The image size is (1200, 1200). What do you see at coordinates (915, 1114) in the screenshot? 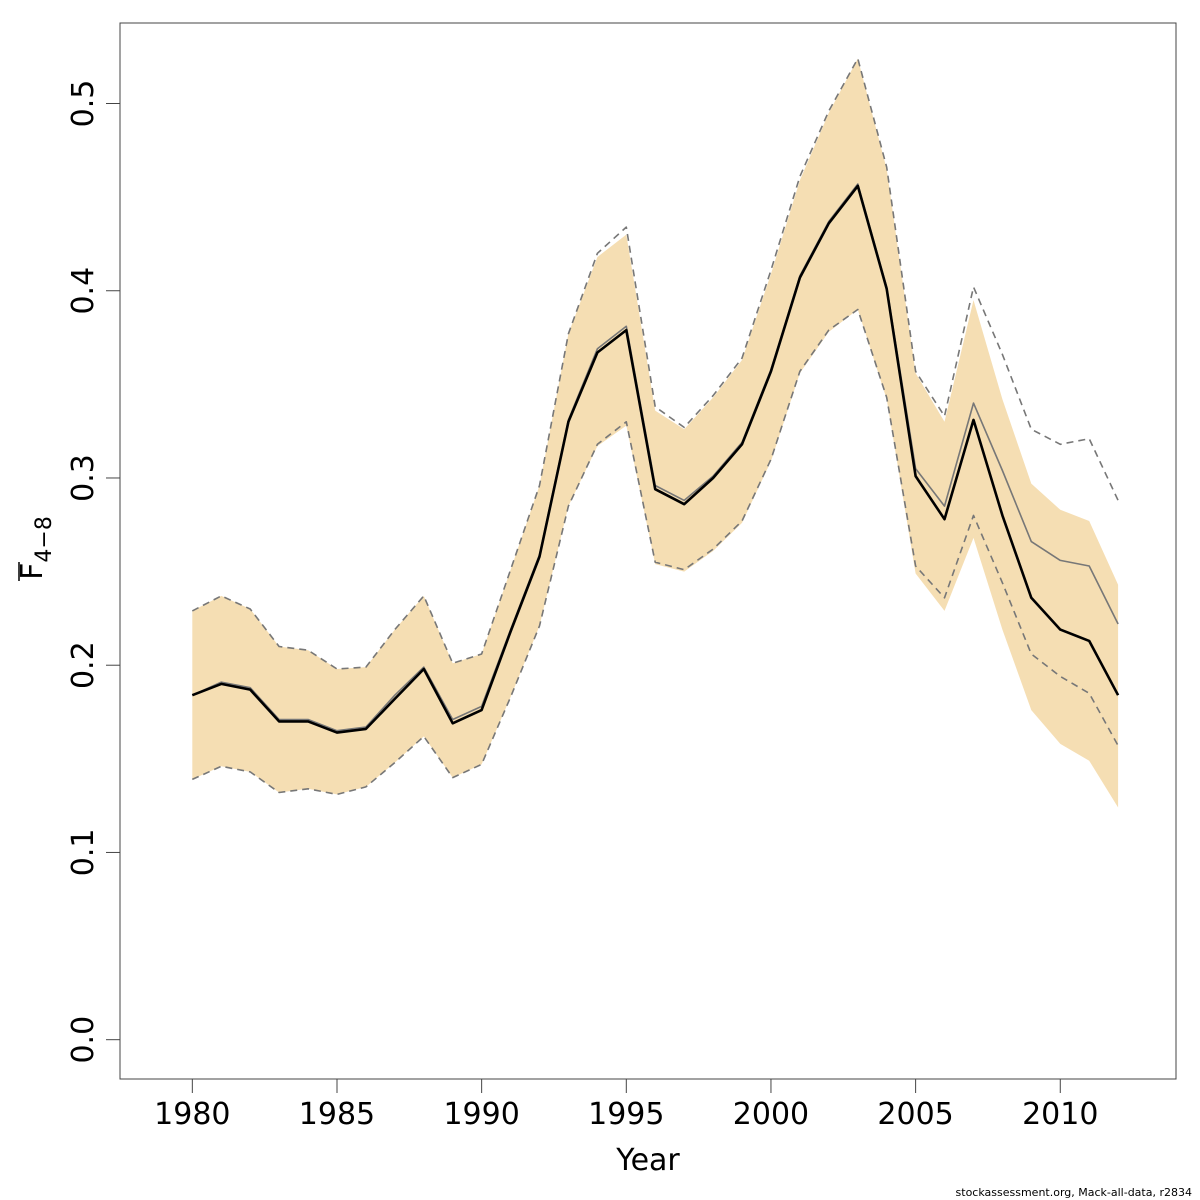
I see `x-tick-label: 2005` at bounding box center [915, 1114].